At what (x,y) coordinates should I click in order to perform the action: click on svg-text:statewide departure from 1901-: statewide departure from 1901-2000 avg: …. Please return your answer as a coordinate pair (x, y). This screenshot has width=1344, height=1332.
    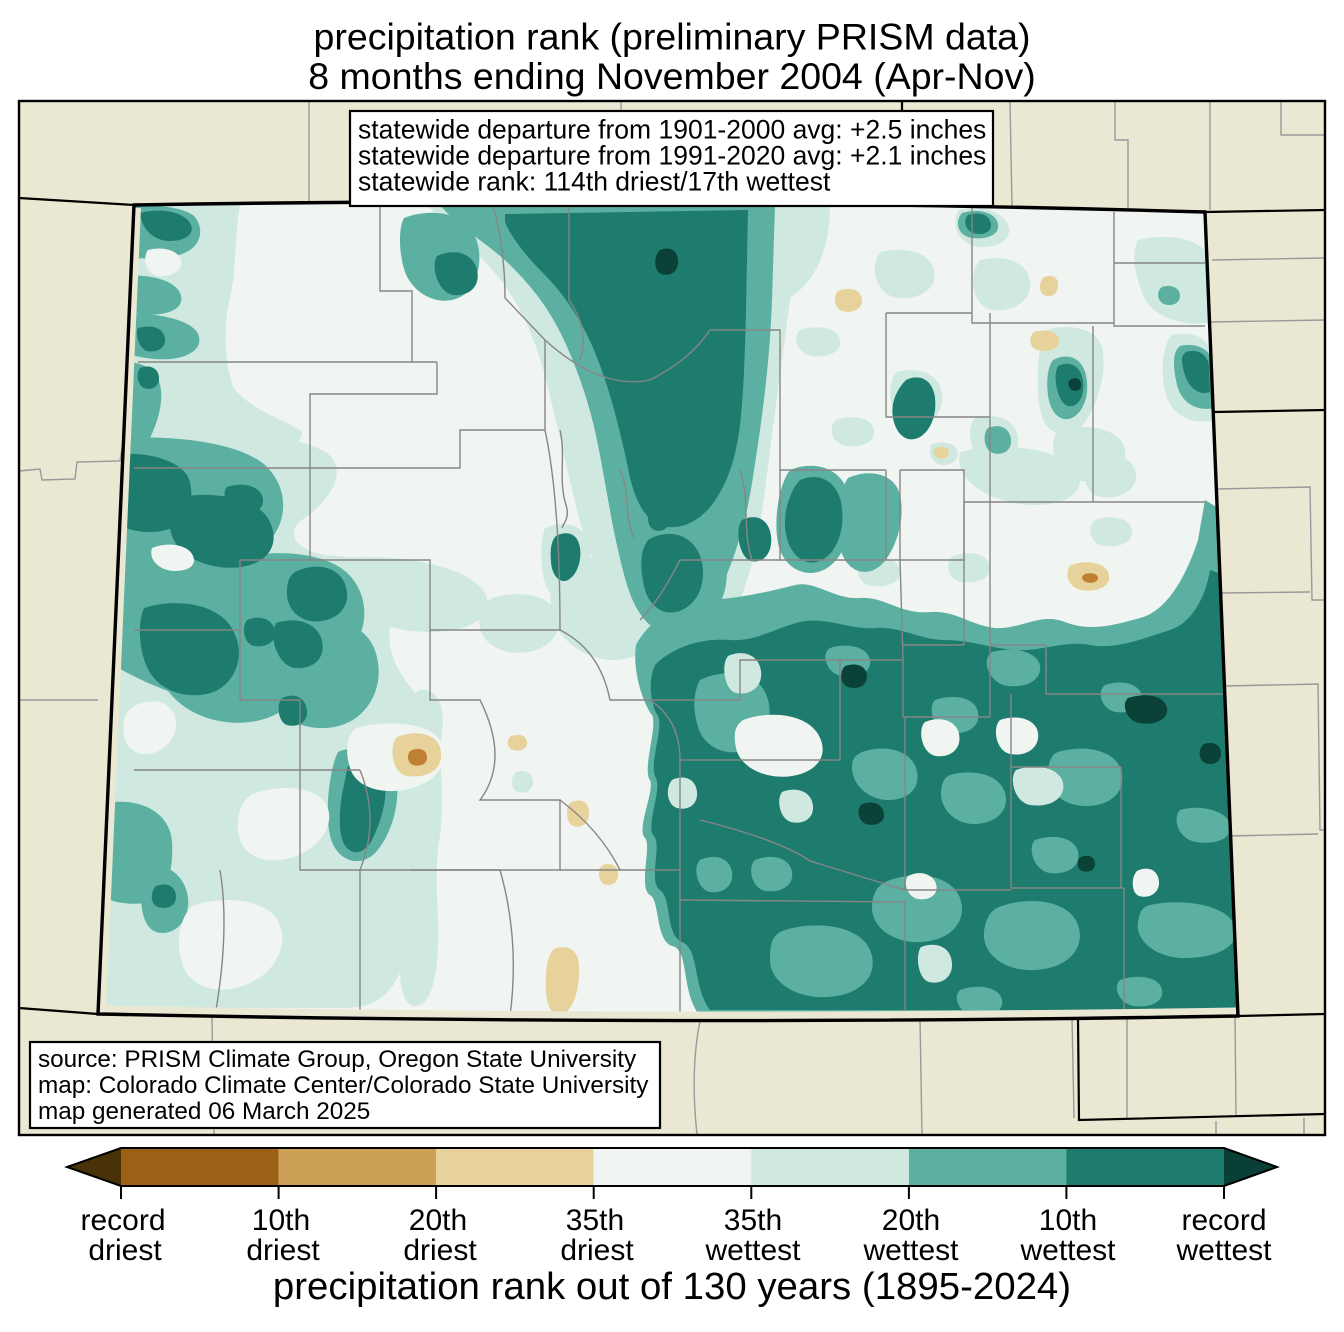
    Looking at the image, I should click on (672, 130).